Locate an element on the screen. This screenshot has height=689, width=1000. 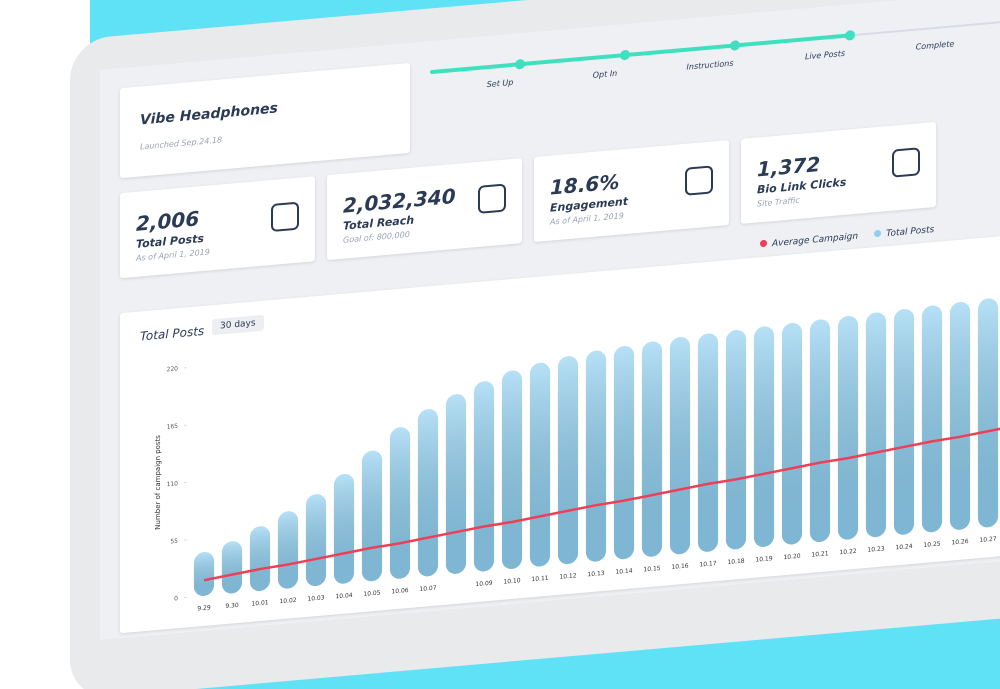
step-label: Live Posts is located at coordinates (825, 55).